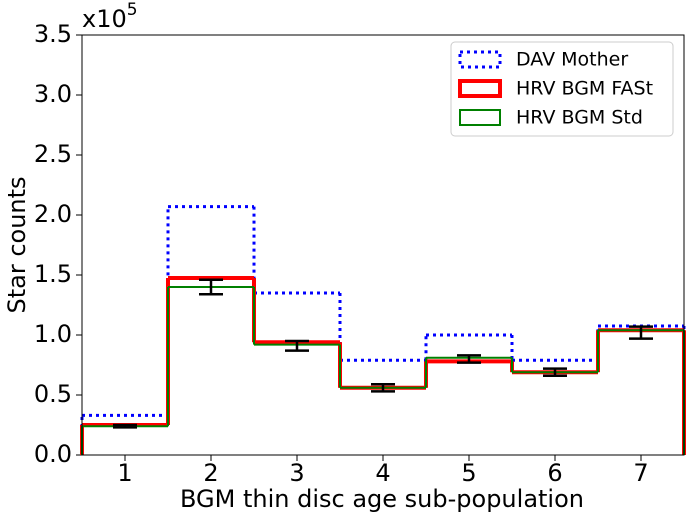 This screenshot has width=692, height=520. I want to click on legend-frame, so click(562, 89).